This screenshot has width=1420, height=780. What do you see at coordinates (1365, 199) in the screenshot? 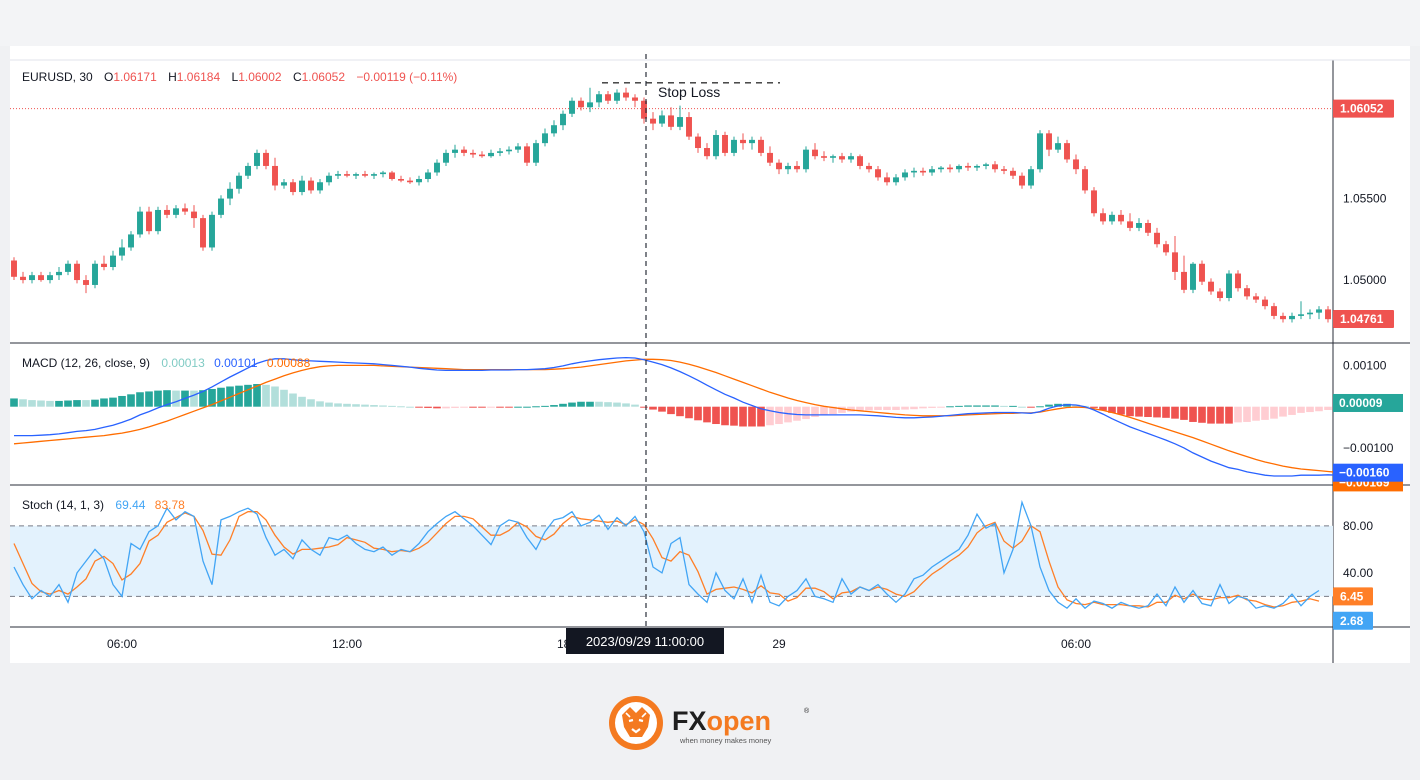
I see `price-tick-label: 1.05500` at bounding box center [1365, 199].